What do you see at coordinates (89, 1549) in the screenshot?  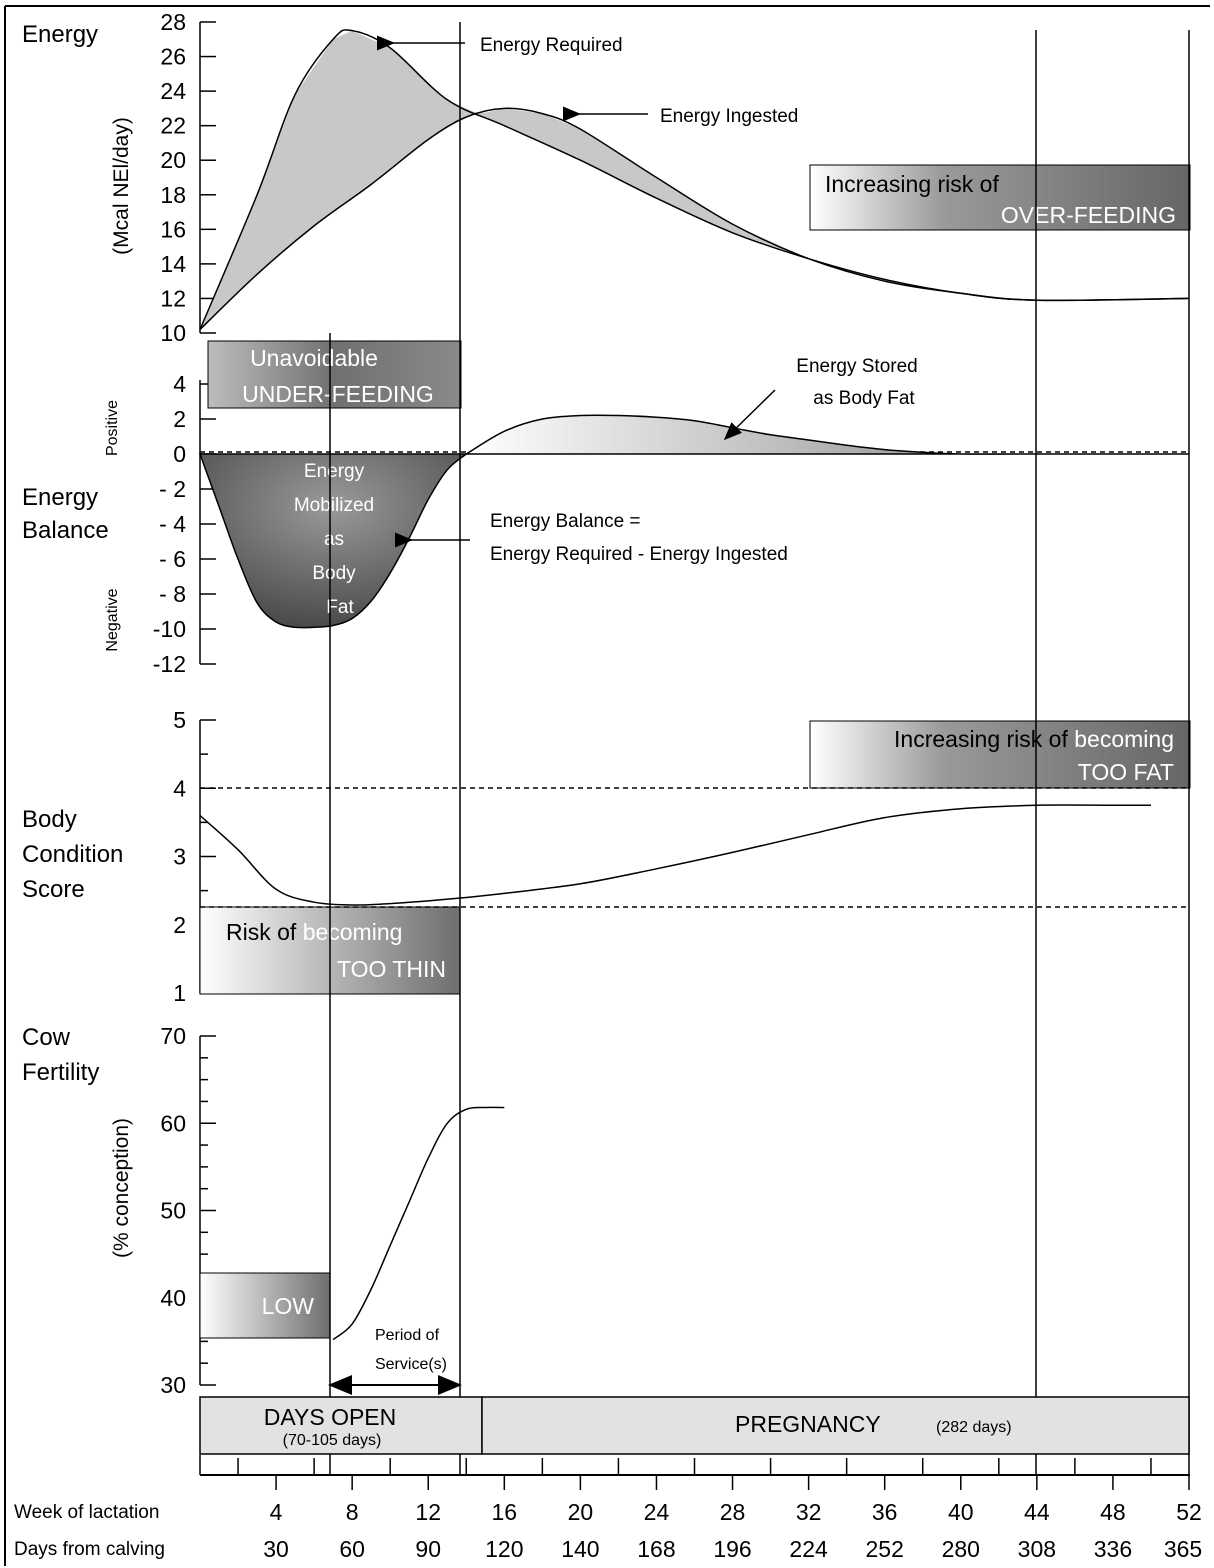 I see `days-axis-label: Days from calving` at bounding box center [89, 1549].